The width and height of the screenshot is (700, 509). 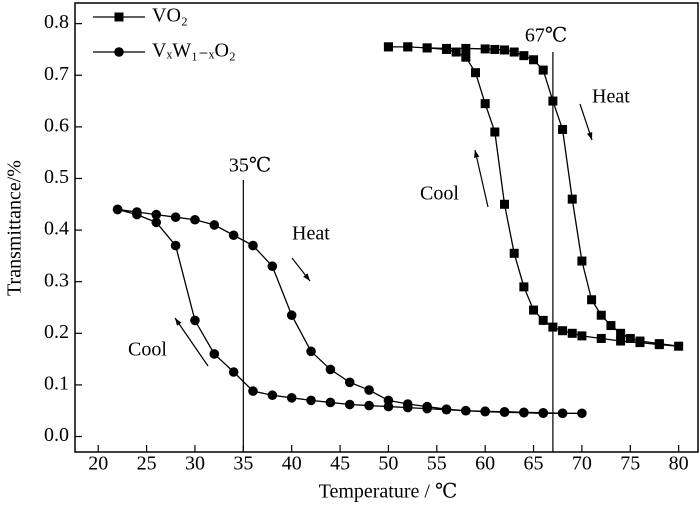 I want to click on x-tick-label: 30, so click(x=195, y=464).